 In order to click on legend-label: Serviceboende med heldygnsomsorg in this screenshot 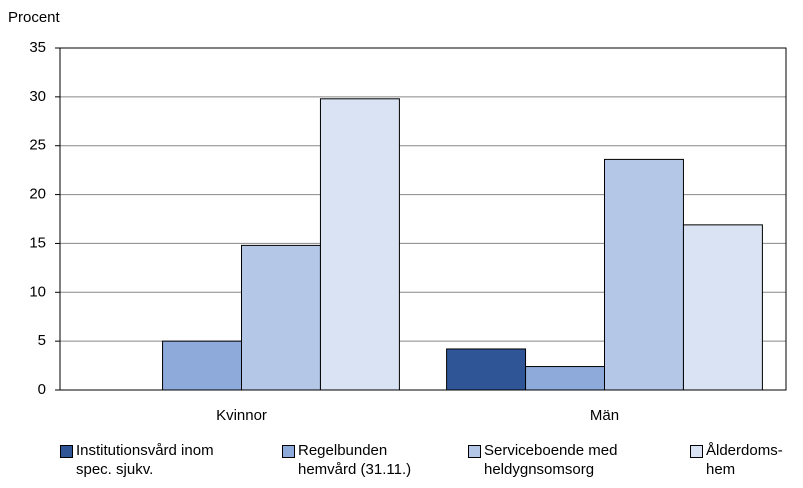, I will do `click(551, 460)`.